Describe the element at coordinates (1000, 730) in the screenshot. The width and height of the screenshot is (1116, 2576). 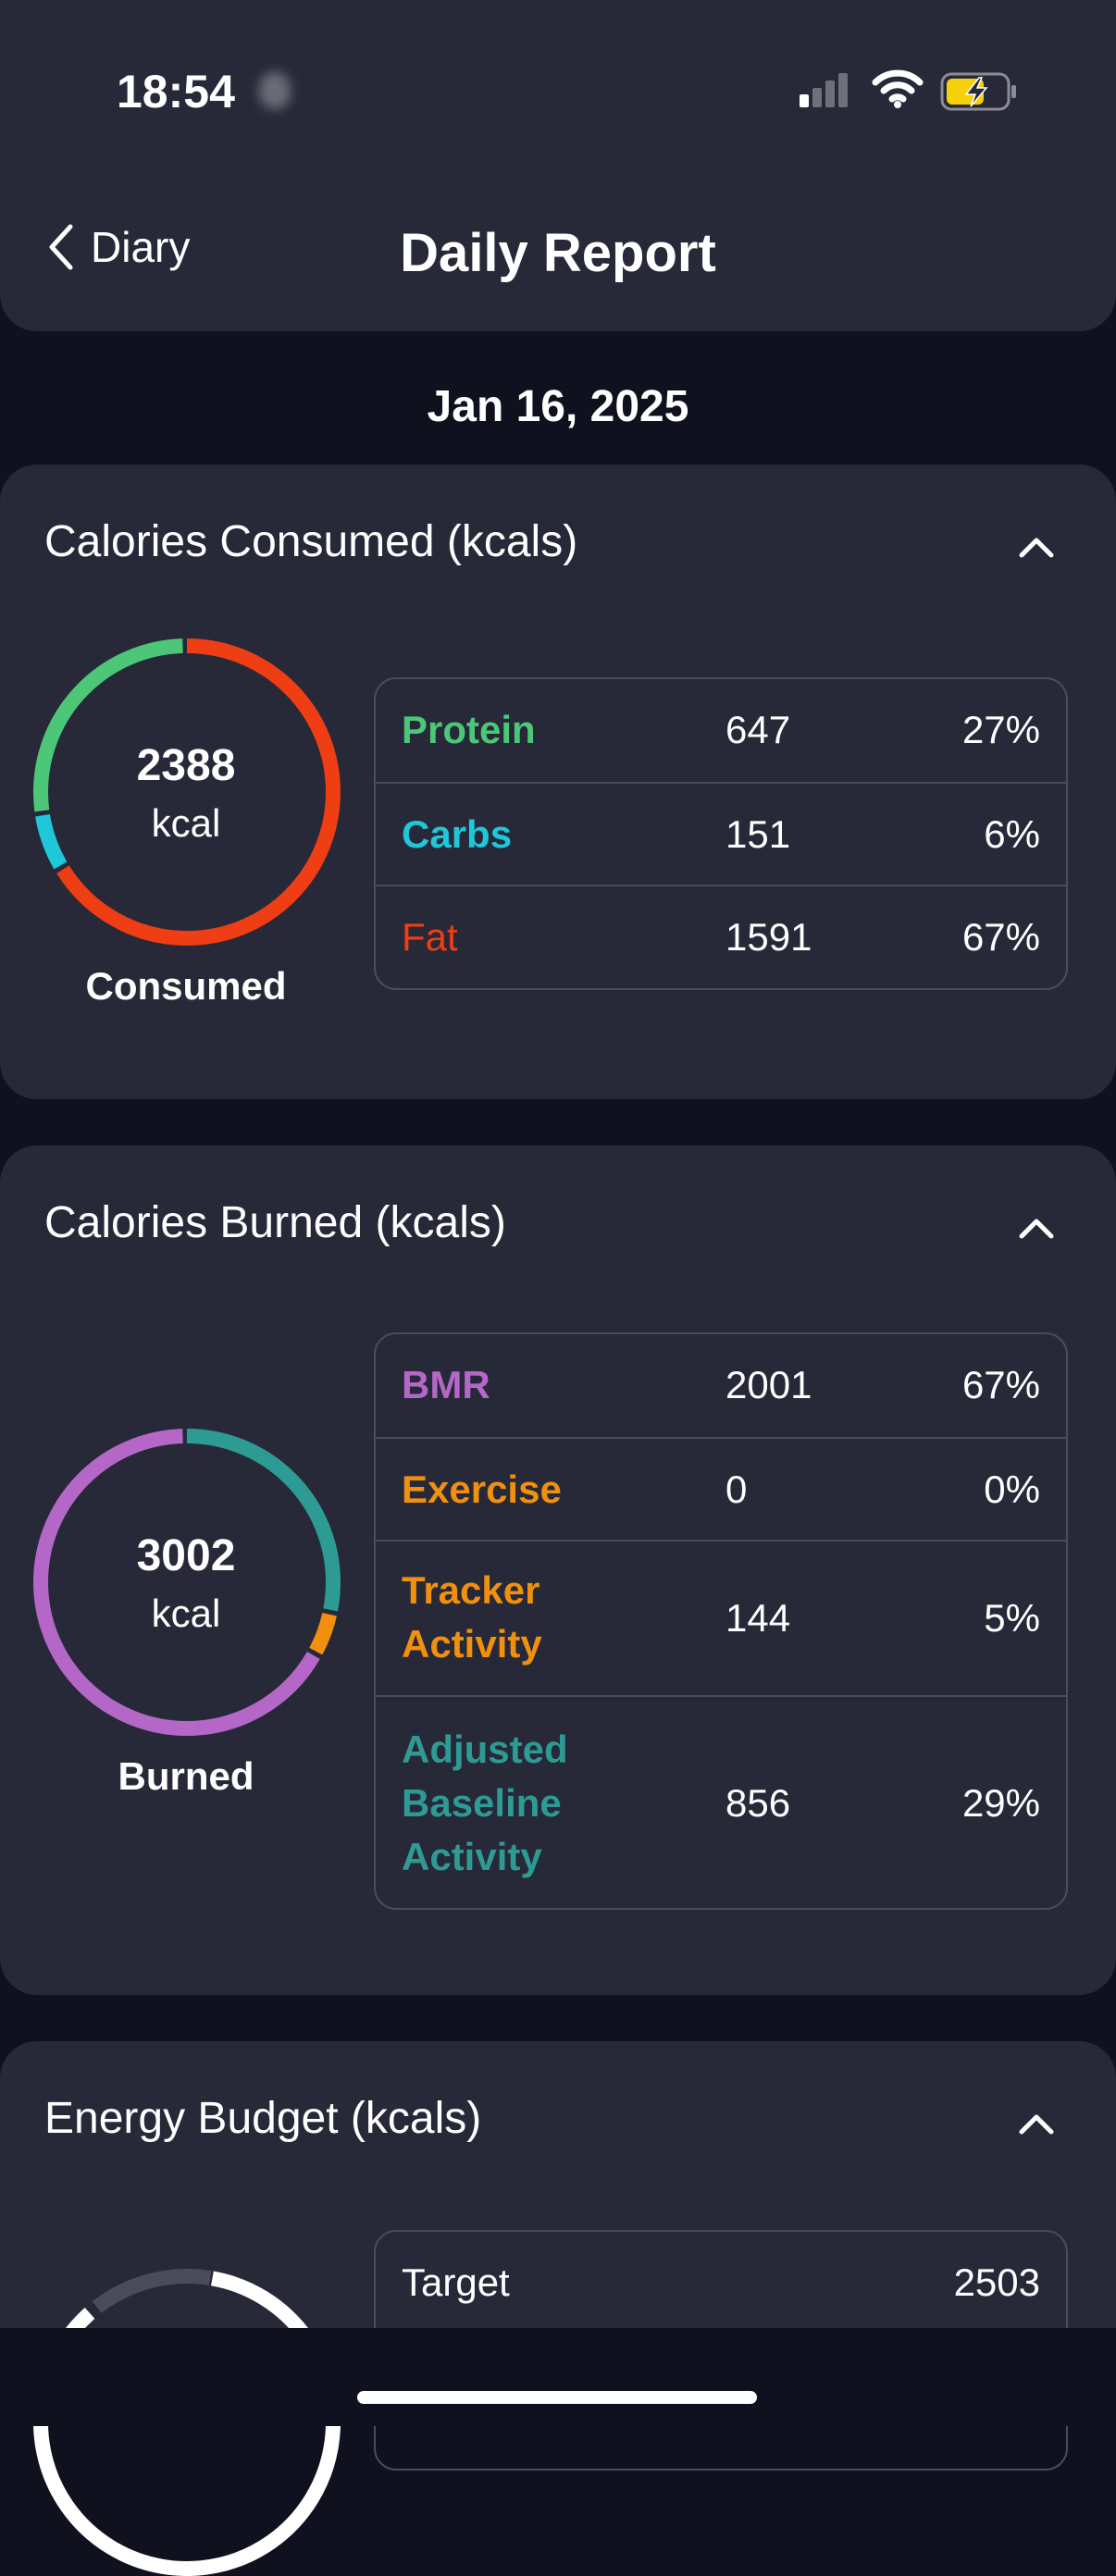
I see `protein-percent: 27%` at that location.